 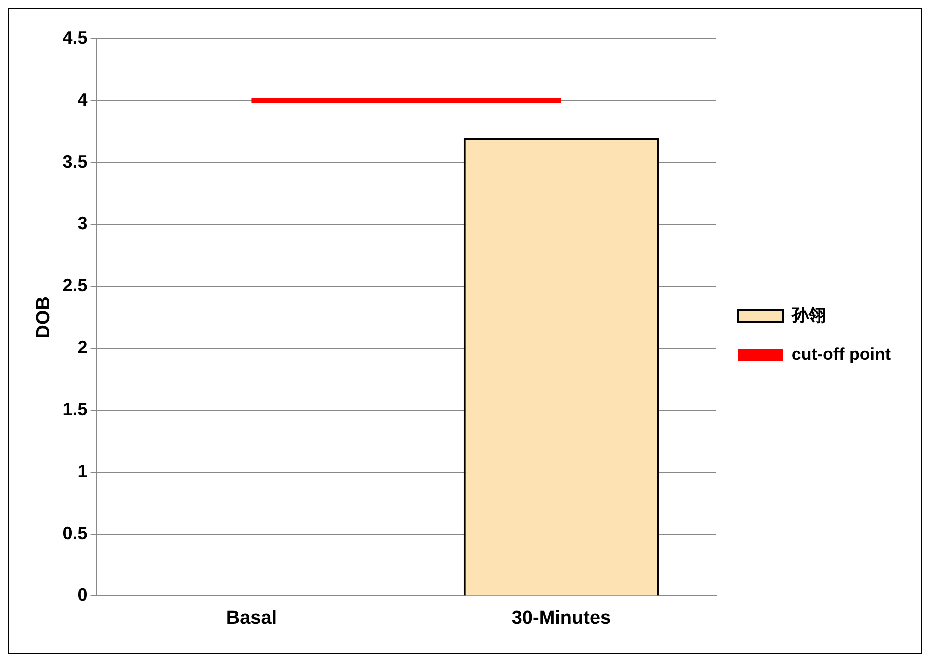 What do you see at coordinates (808, 316) in the screenshot?
I see `legend-label: 孙翎` at bounding box center [808, 316].